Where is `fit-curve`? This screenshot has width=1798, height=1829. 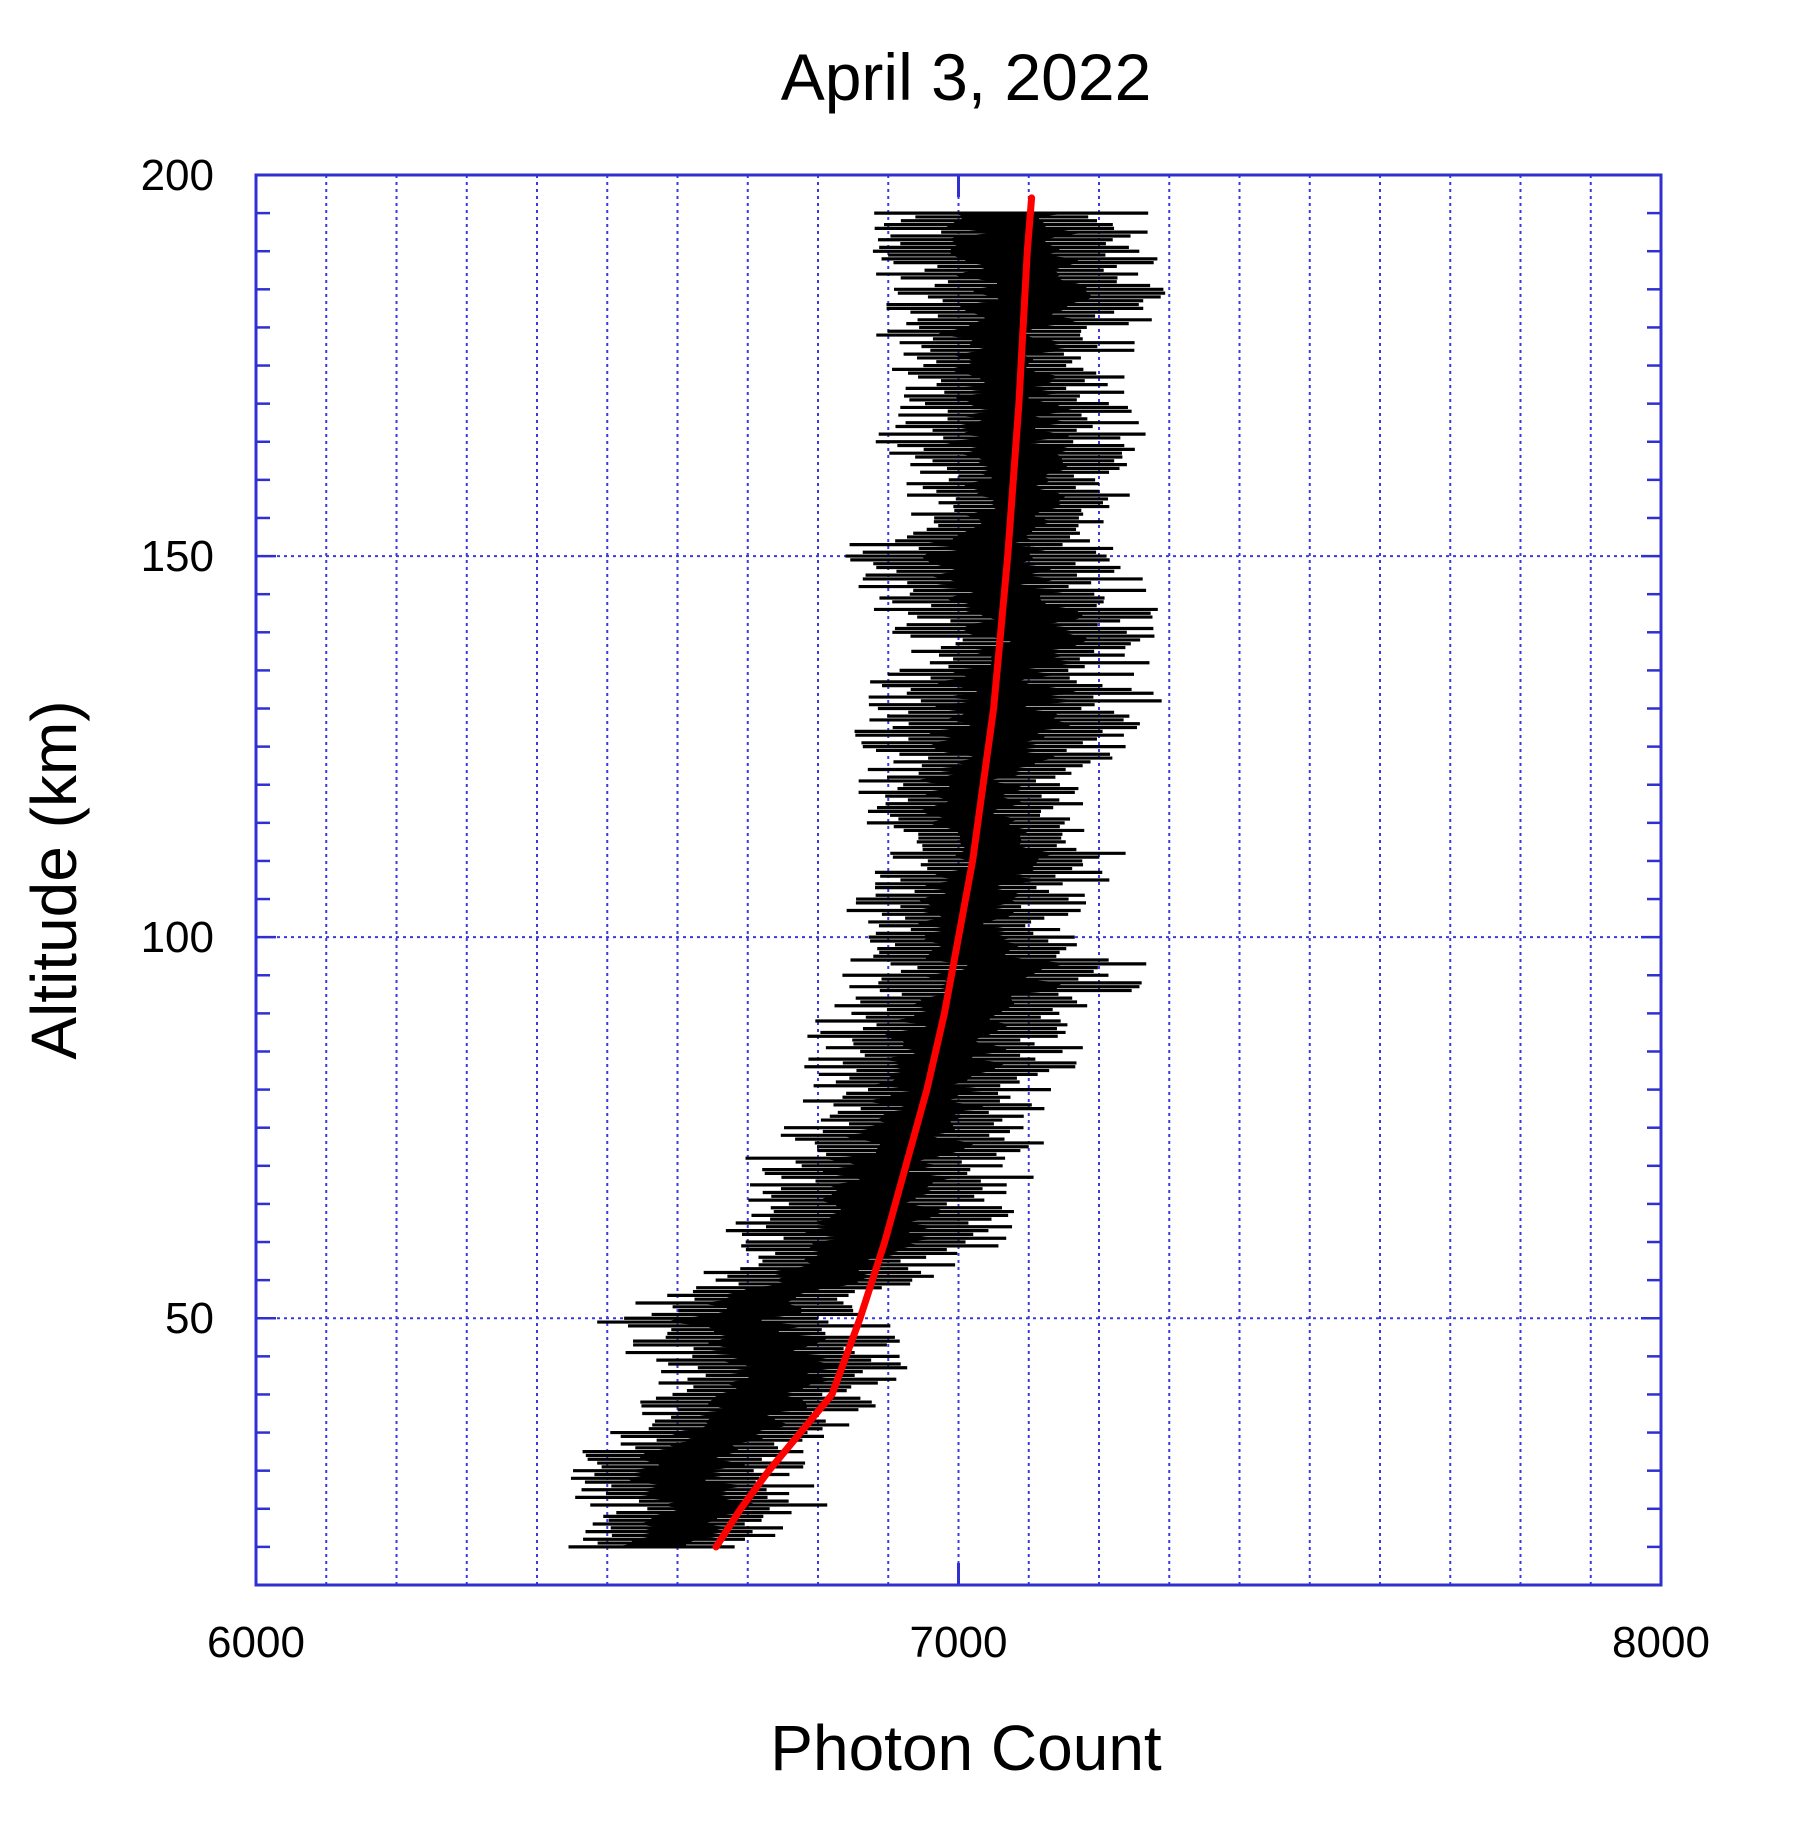
fit-curve is located at coordinates (874, 872).